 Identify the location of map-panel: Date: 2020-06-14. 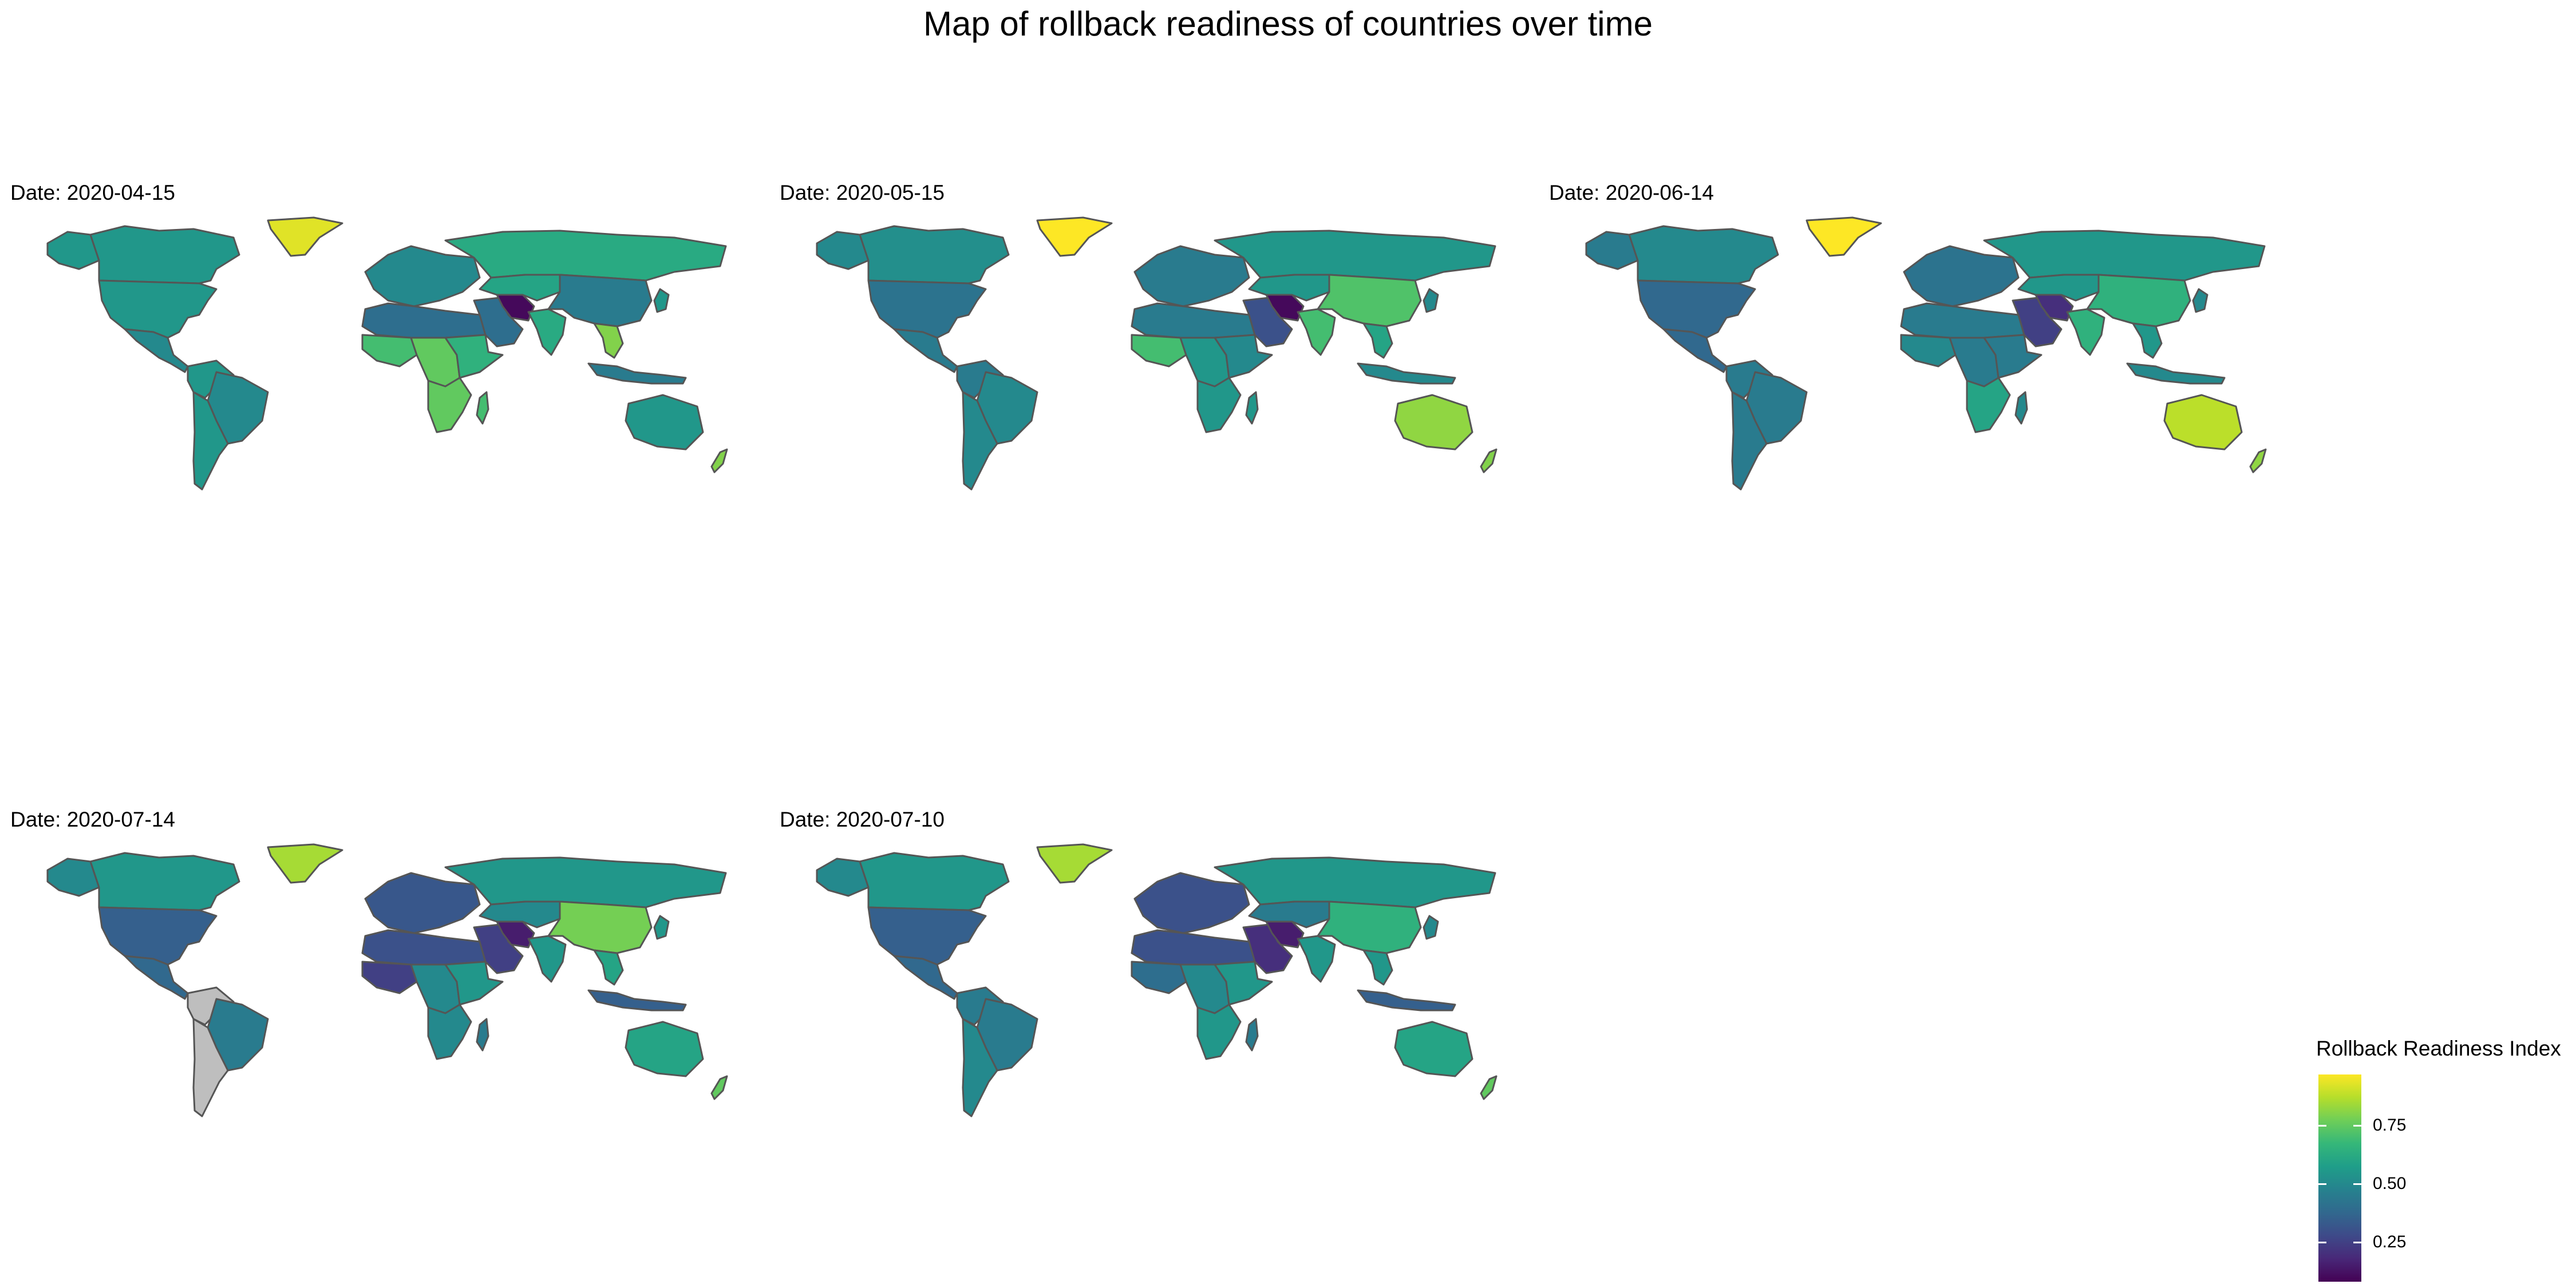
(1929, 352).